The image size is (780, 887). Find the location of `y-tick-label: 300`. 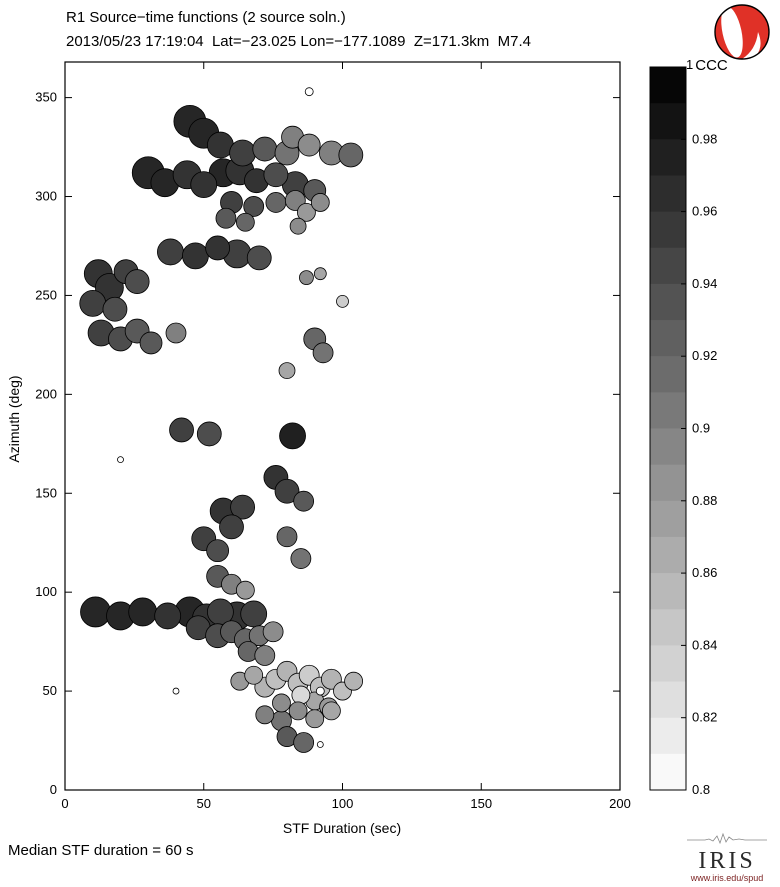

y-tick-label: 300 is located at coordinates (46, 196).